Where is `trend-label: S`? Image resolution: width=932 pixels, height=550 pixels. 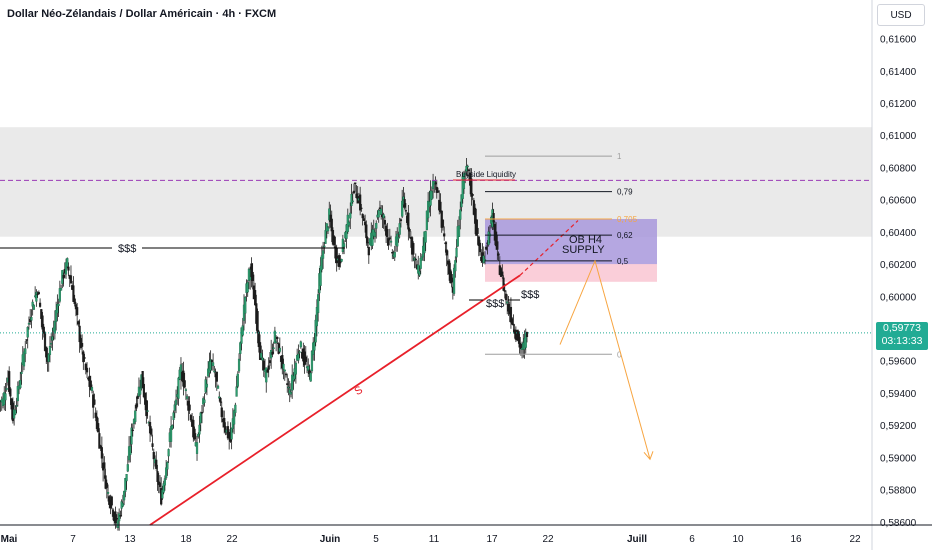 trend-label: S is located at coordinates (359, 391).